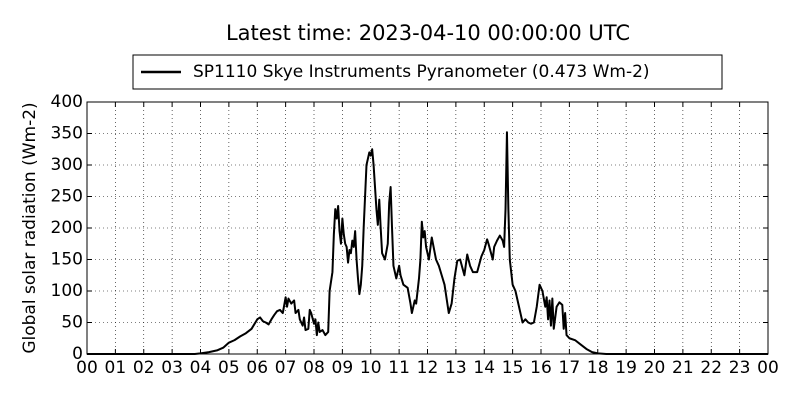 The height and width of the screenshot is (400, 800). Describe the element at coordinates (67, 291) in the screenshot. I see `y-tick-label: 100` at that location.